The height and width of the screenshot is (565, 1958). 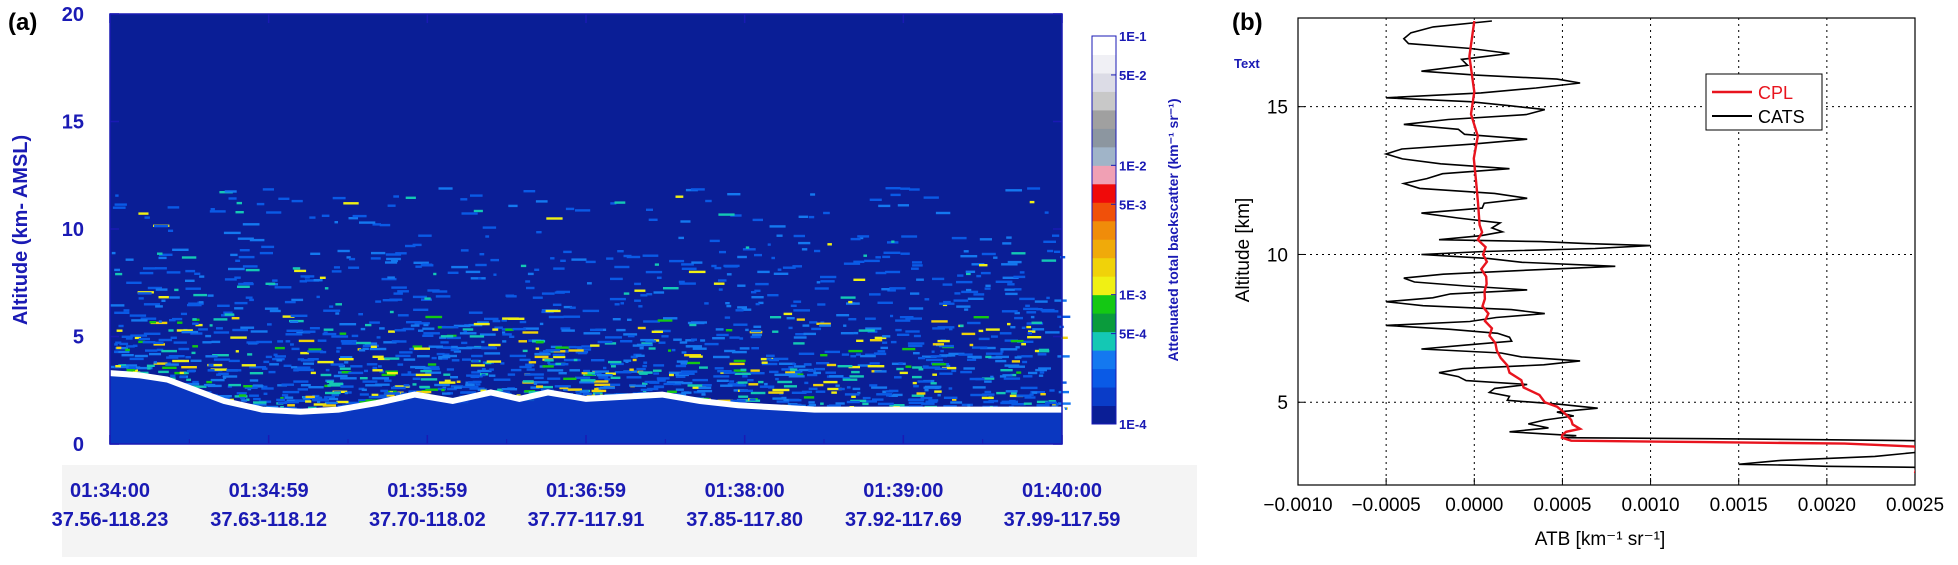 I want to click on b-x-tick-label: 0.0005, so click(x=1562, y=505).